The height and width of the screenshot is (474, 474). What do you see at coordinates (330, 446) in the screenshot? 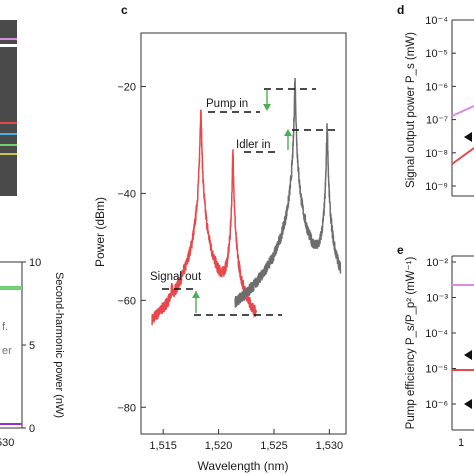
I see `x-tick-label: 1,530` at bounding box center [330, 446].